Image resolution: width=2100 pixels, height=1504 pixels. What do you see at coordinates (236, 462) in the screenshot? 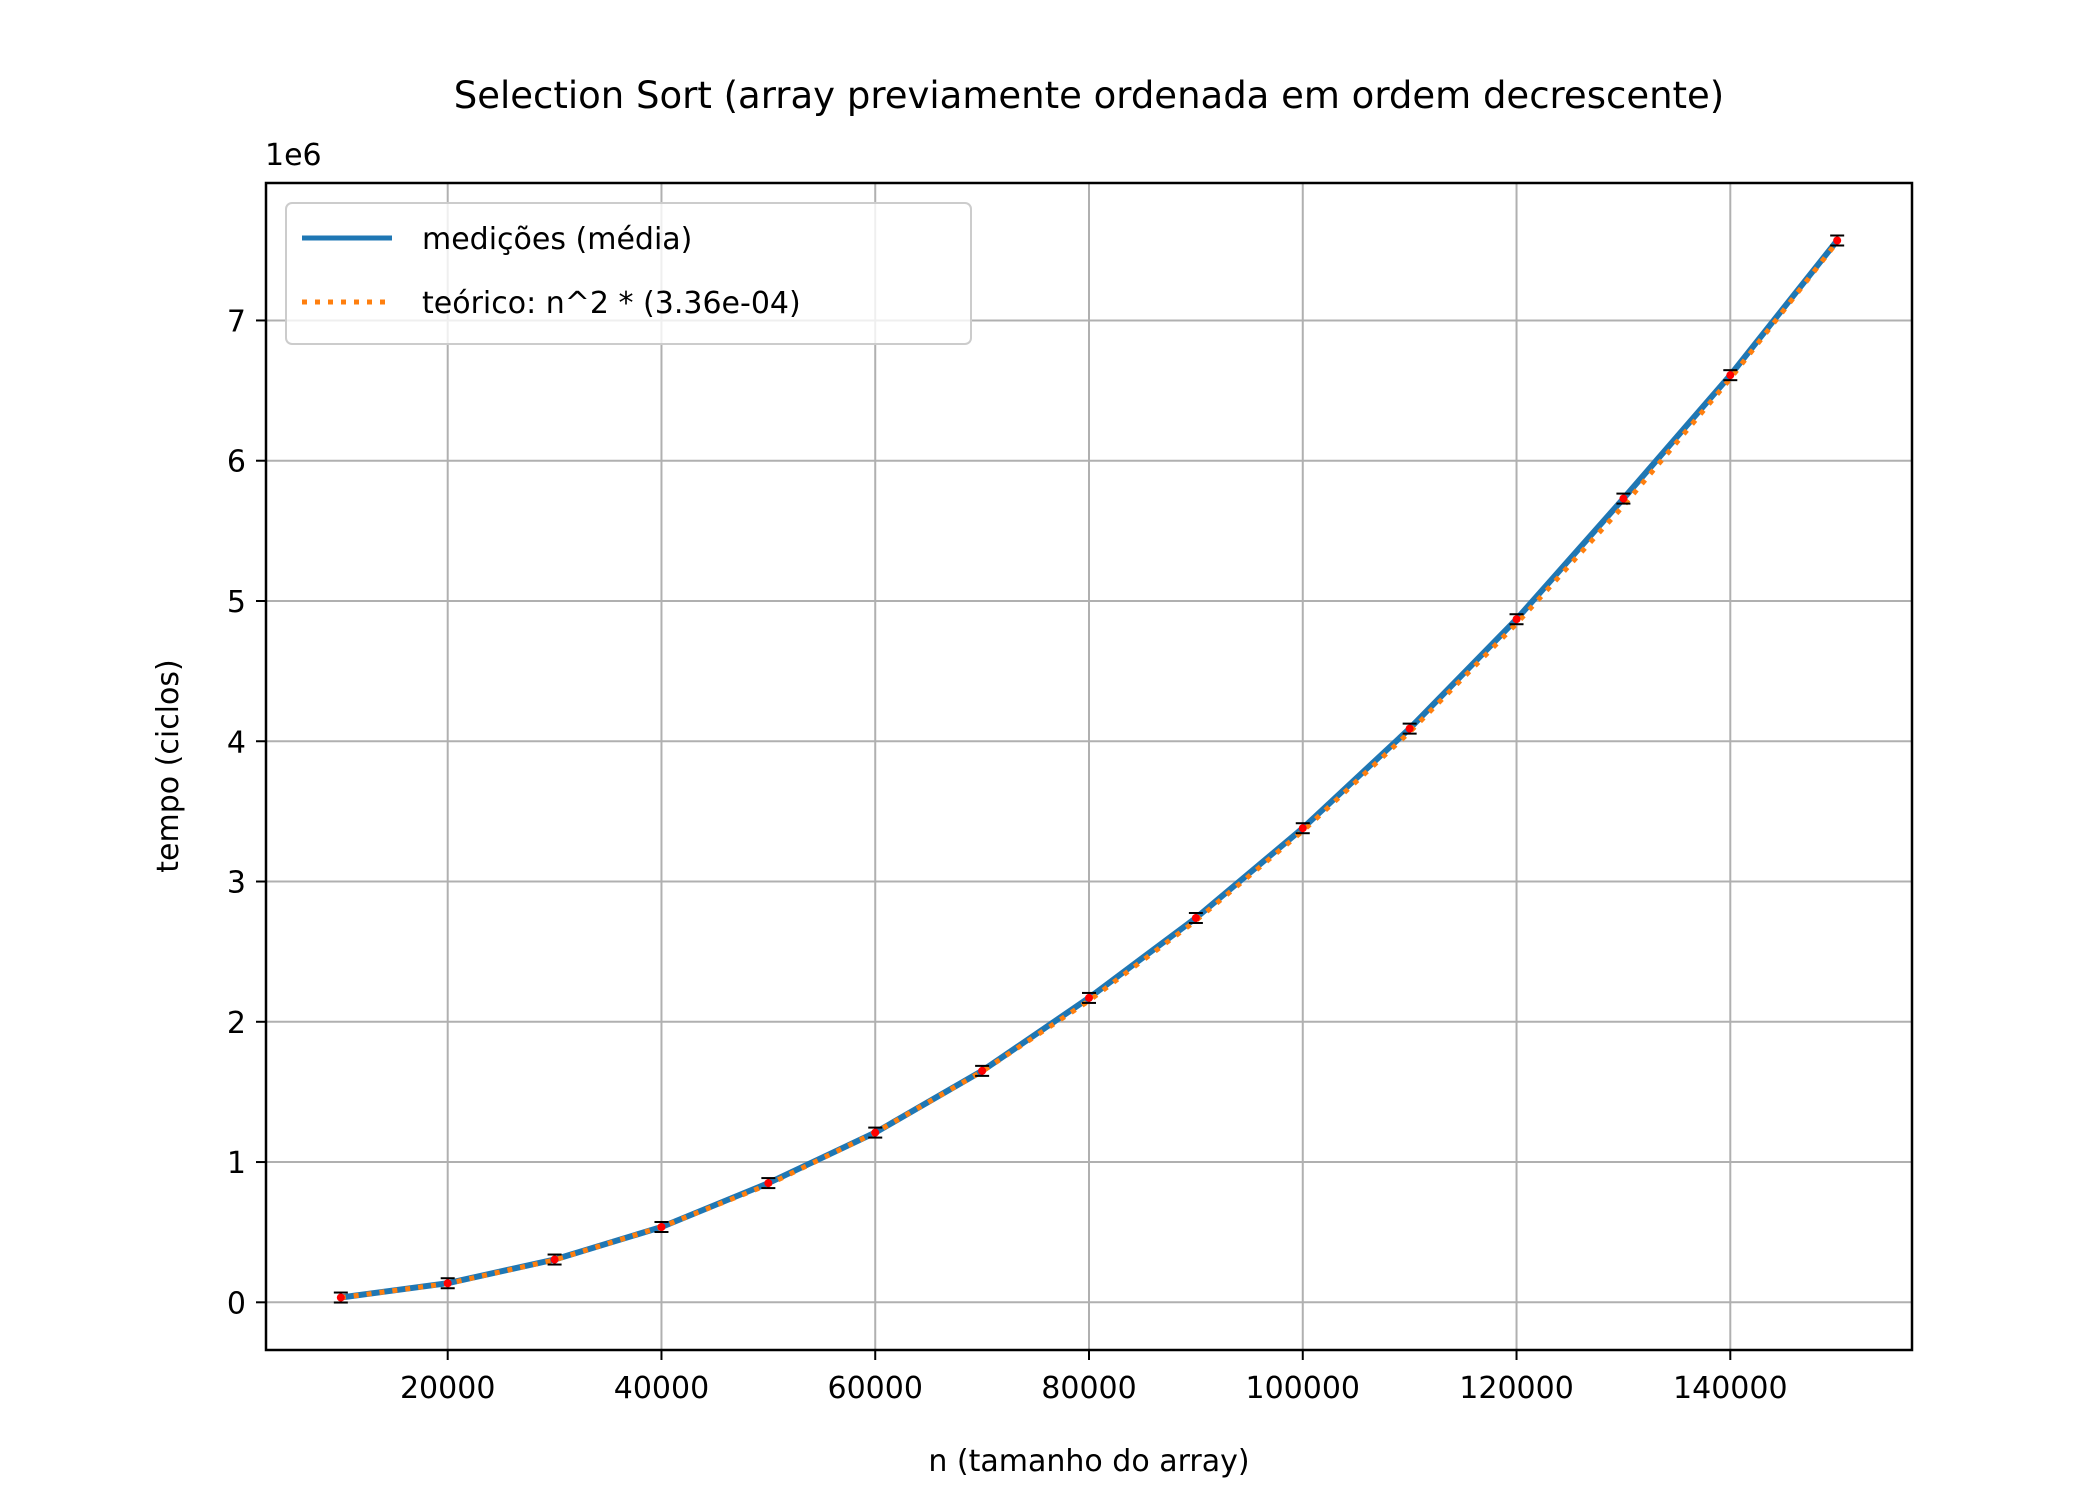
I see `y-tick-label: 6` at bounding box center [236, 462].